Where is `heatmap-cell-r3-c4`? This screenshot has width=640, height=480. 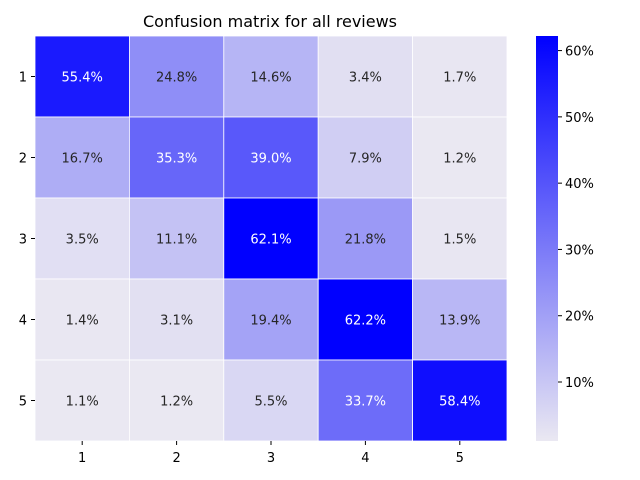 heatmap-cell-r3-c4 is located at coordinates (365, 238).